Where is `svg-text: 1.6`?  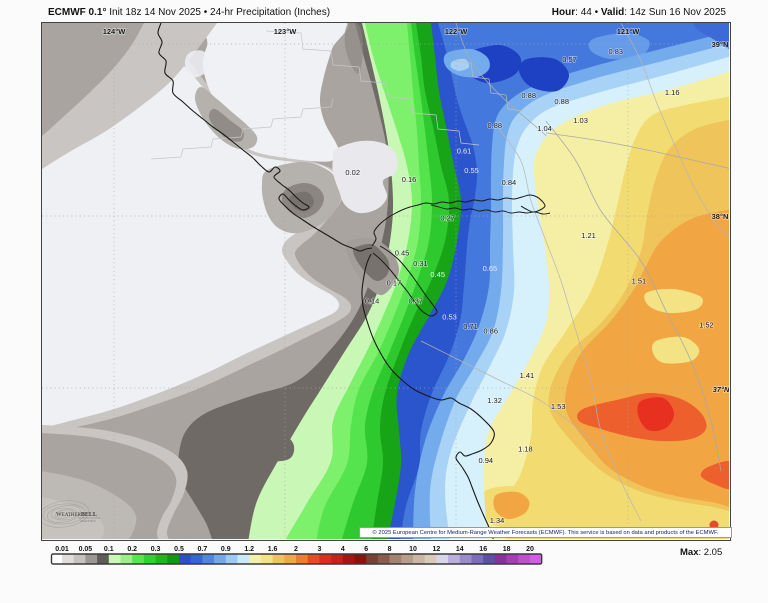 svg-text: 1.6 is located at coordinates (273, 549).